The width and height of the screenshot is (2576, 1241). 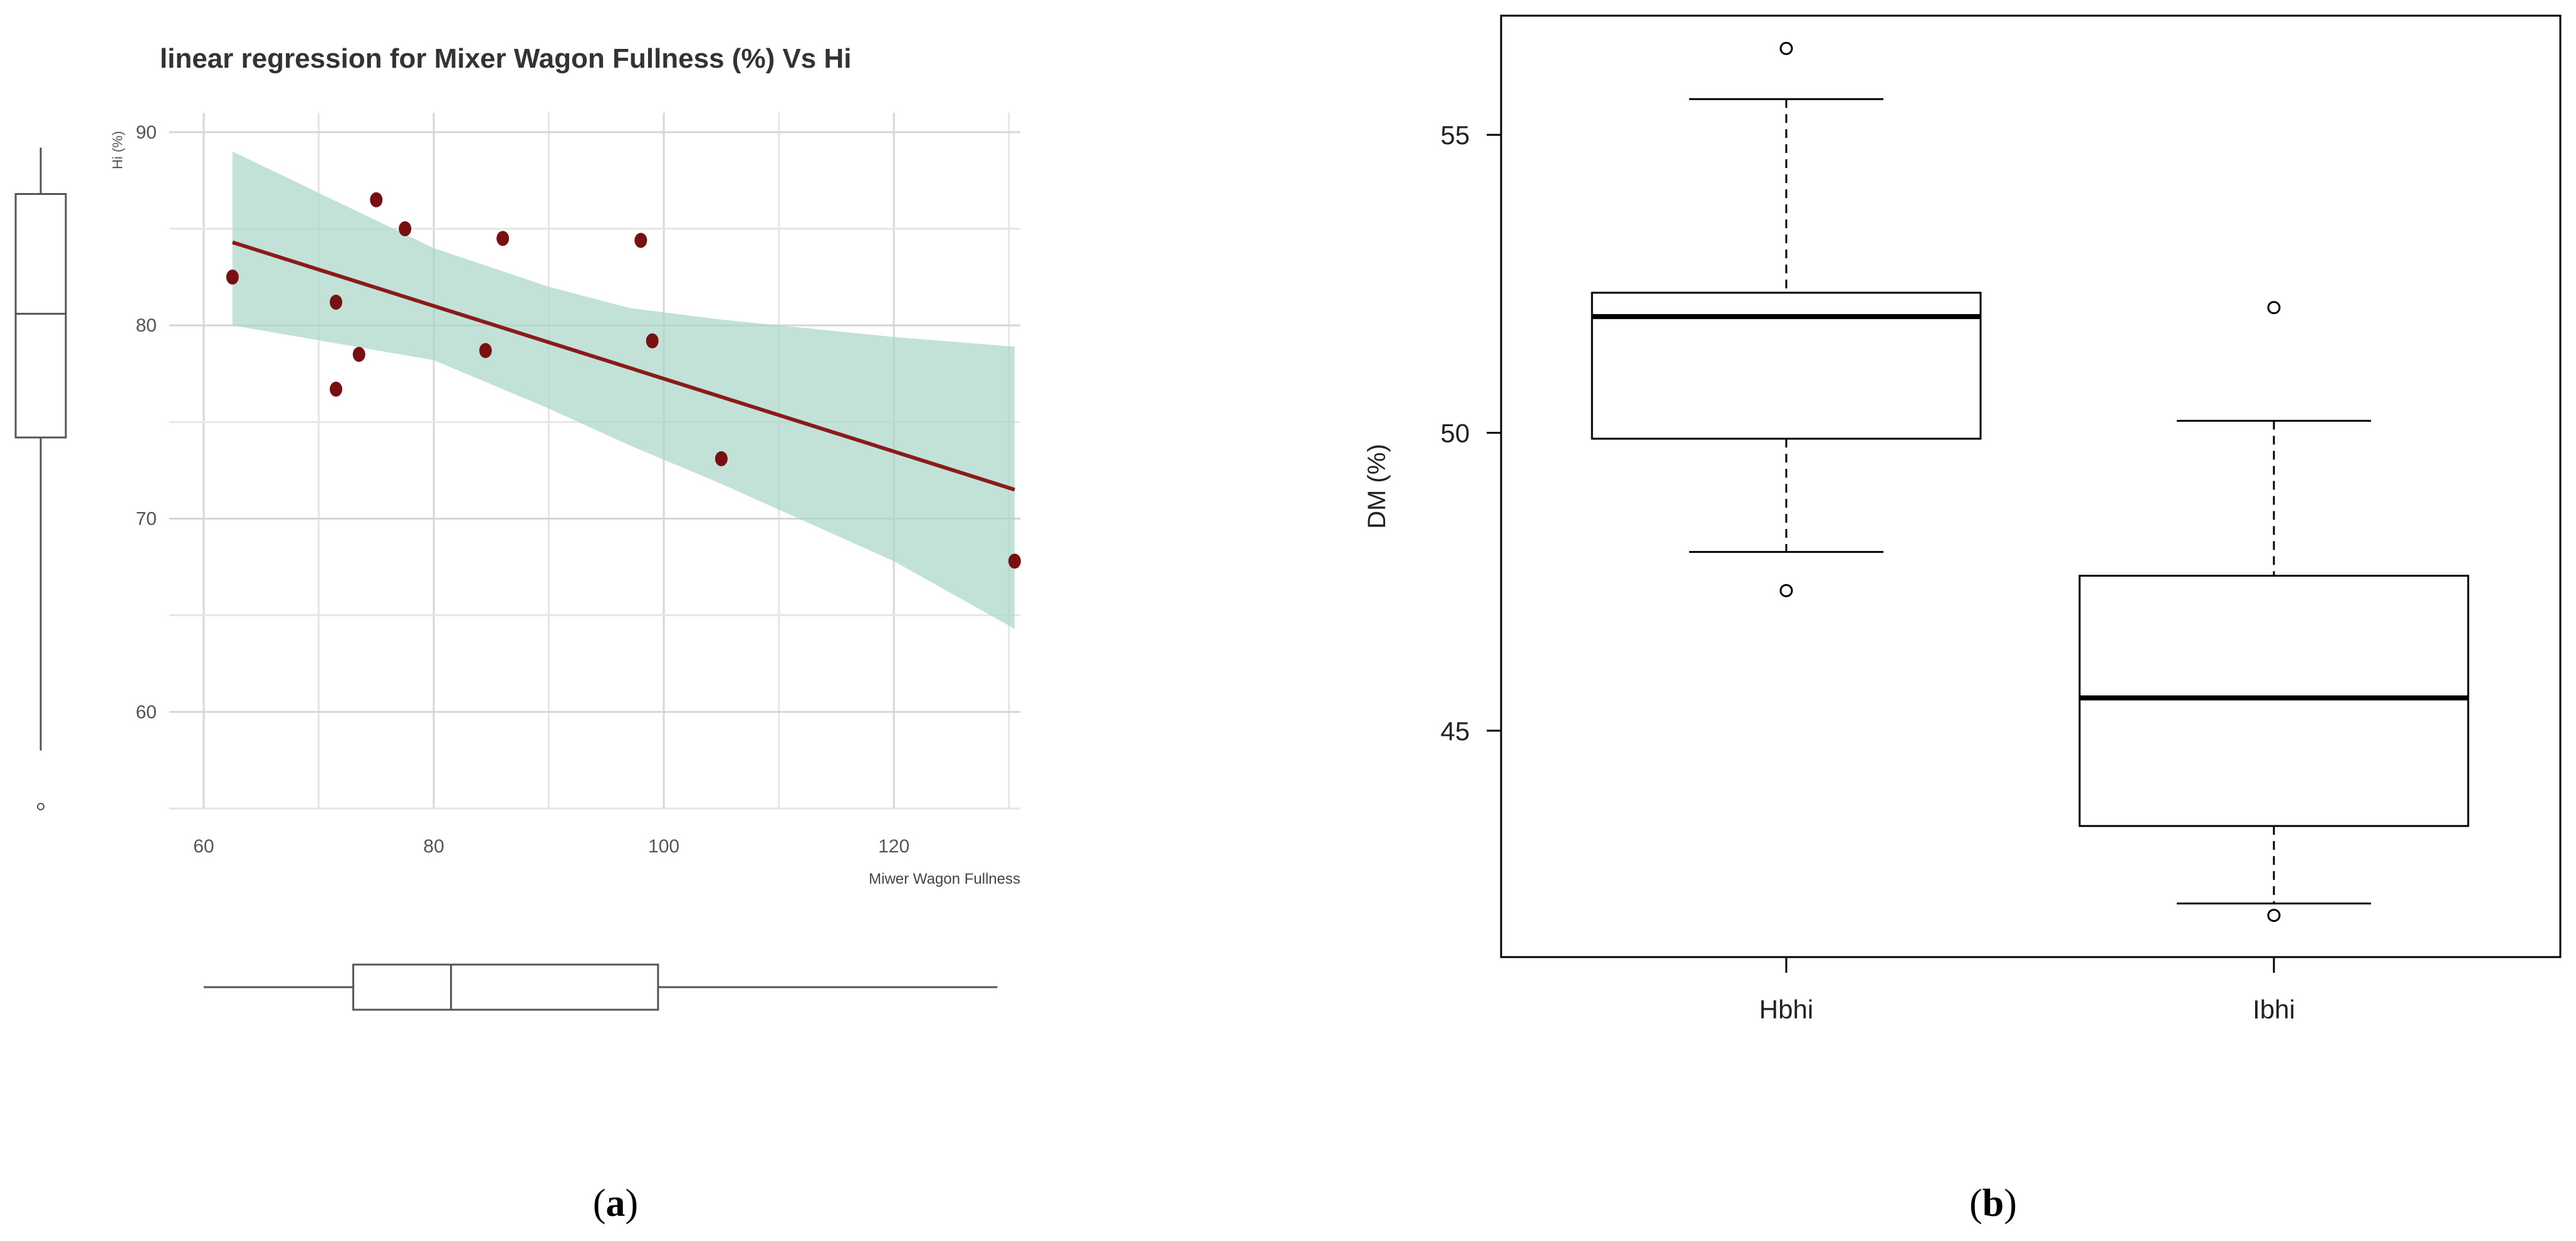 I want to click on caption-a: (a), so click(x=615, y=1203).